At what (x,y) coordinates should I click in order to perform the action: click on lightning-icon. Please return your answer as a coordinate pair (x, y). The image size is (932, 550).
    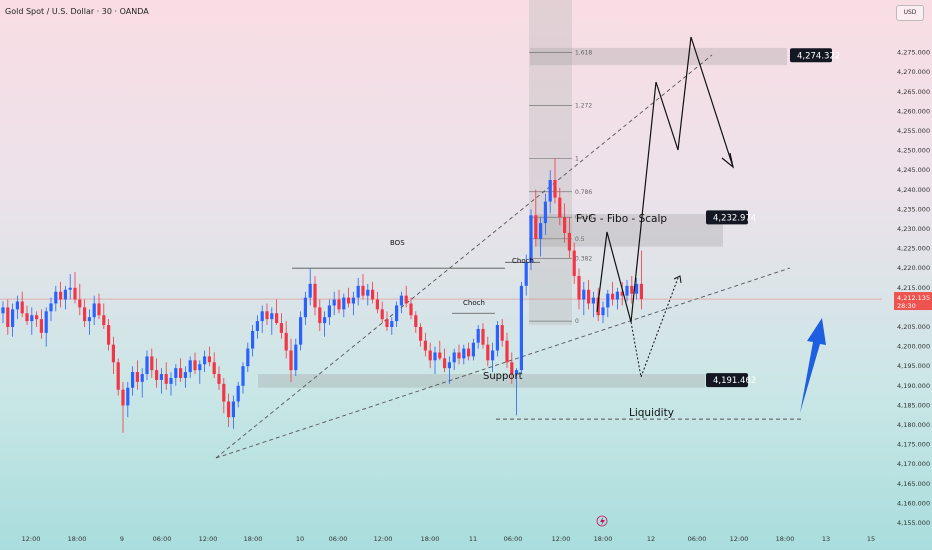
    Looking at the image, I should click on (602, 521).